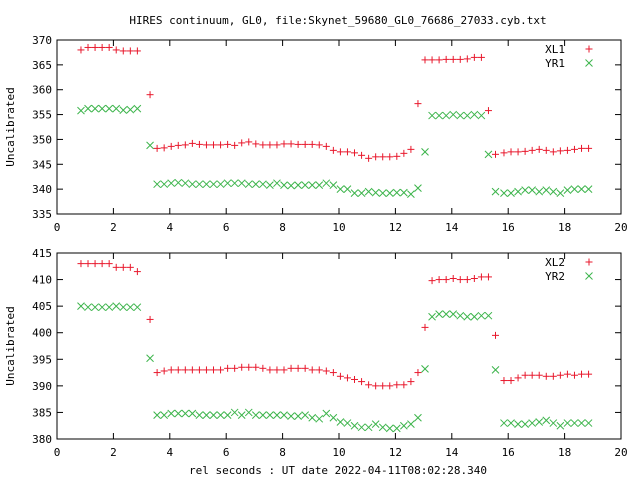 Image resolution: width=640 pixels, height=480 pixels. What do you see at coordinates (42, 90) in the screenshot?
I see `y-tick-label: 360` at bounding box center [42, 90].